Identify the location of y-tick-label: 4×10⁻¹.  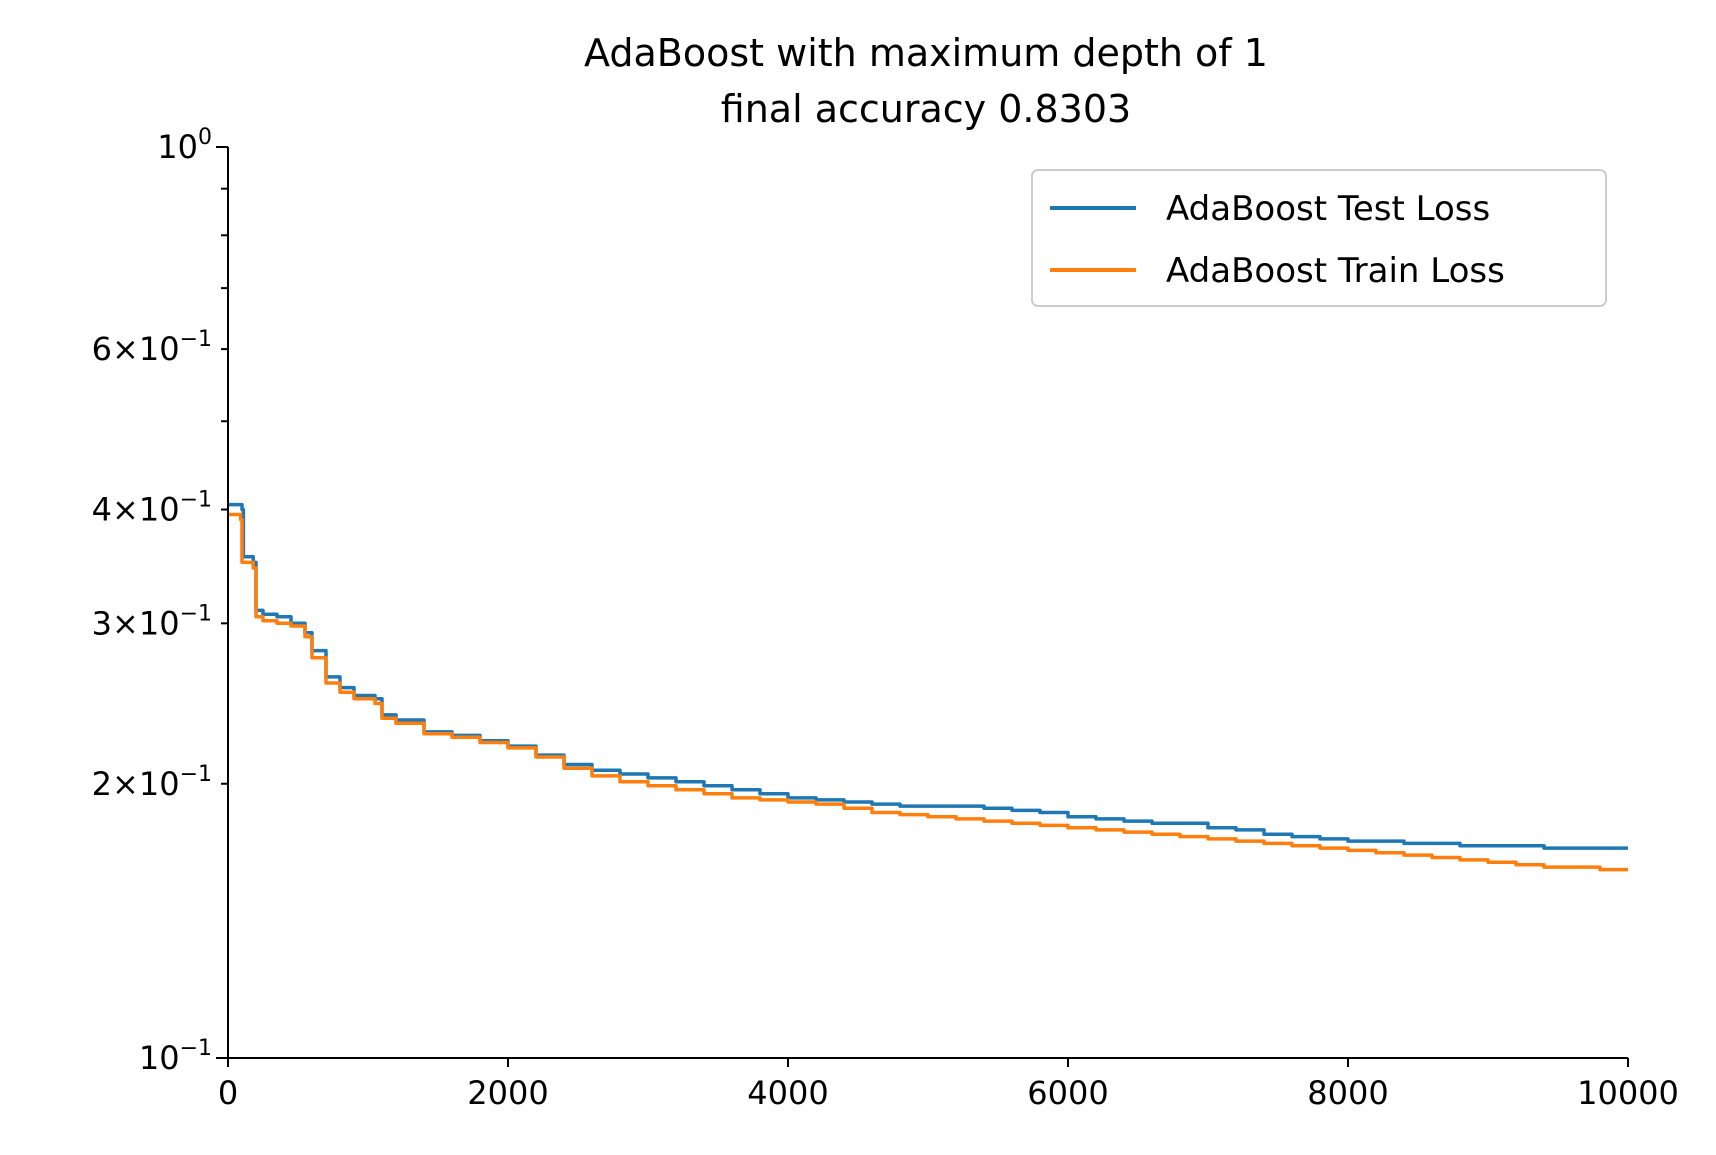
(152, 508).